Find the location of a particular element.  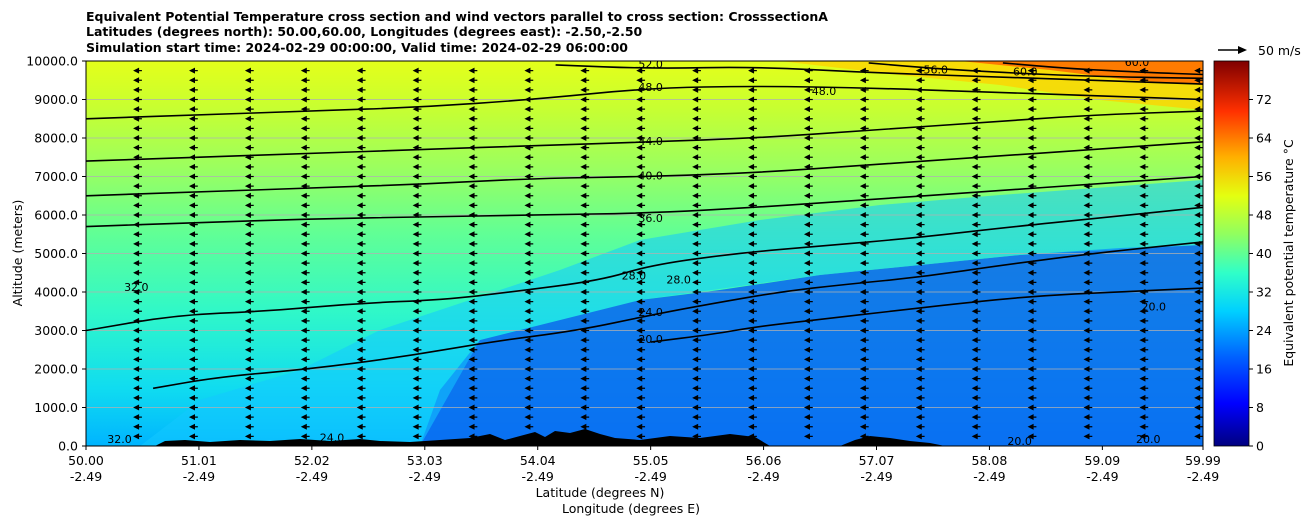

contour-label: 32.0 is located at coordinates (136, 287).